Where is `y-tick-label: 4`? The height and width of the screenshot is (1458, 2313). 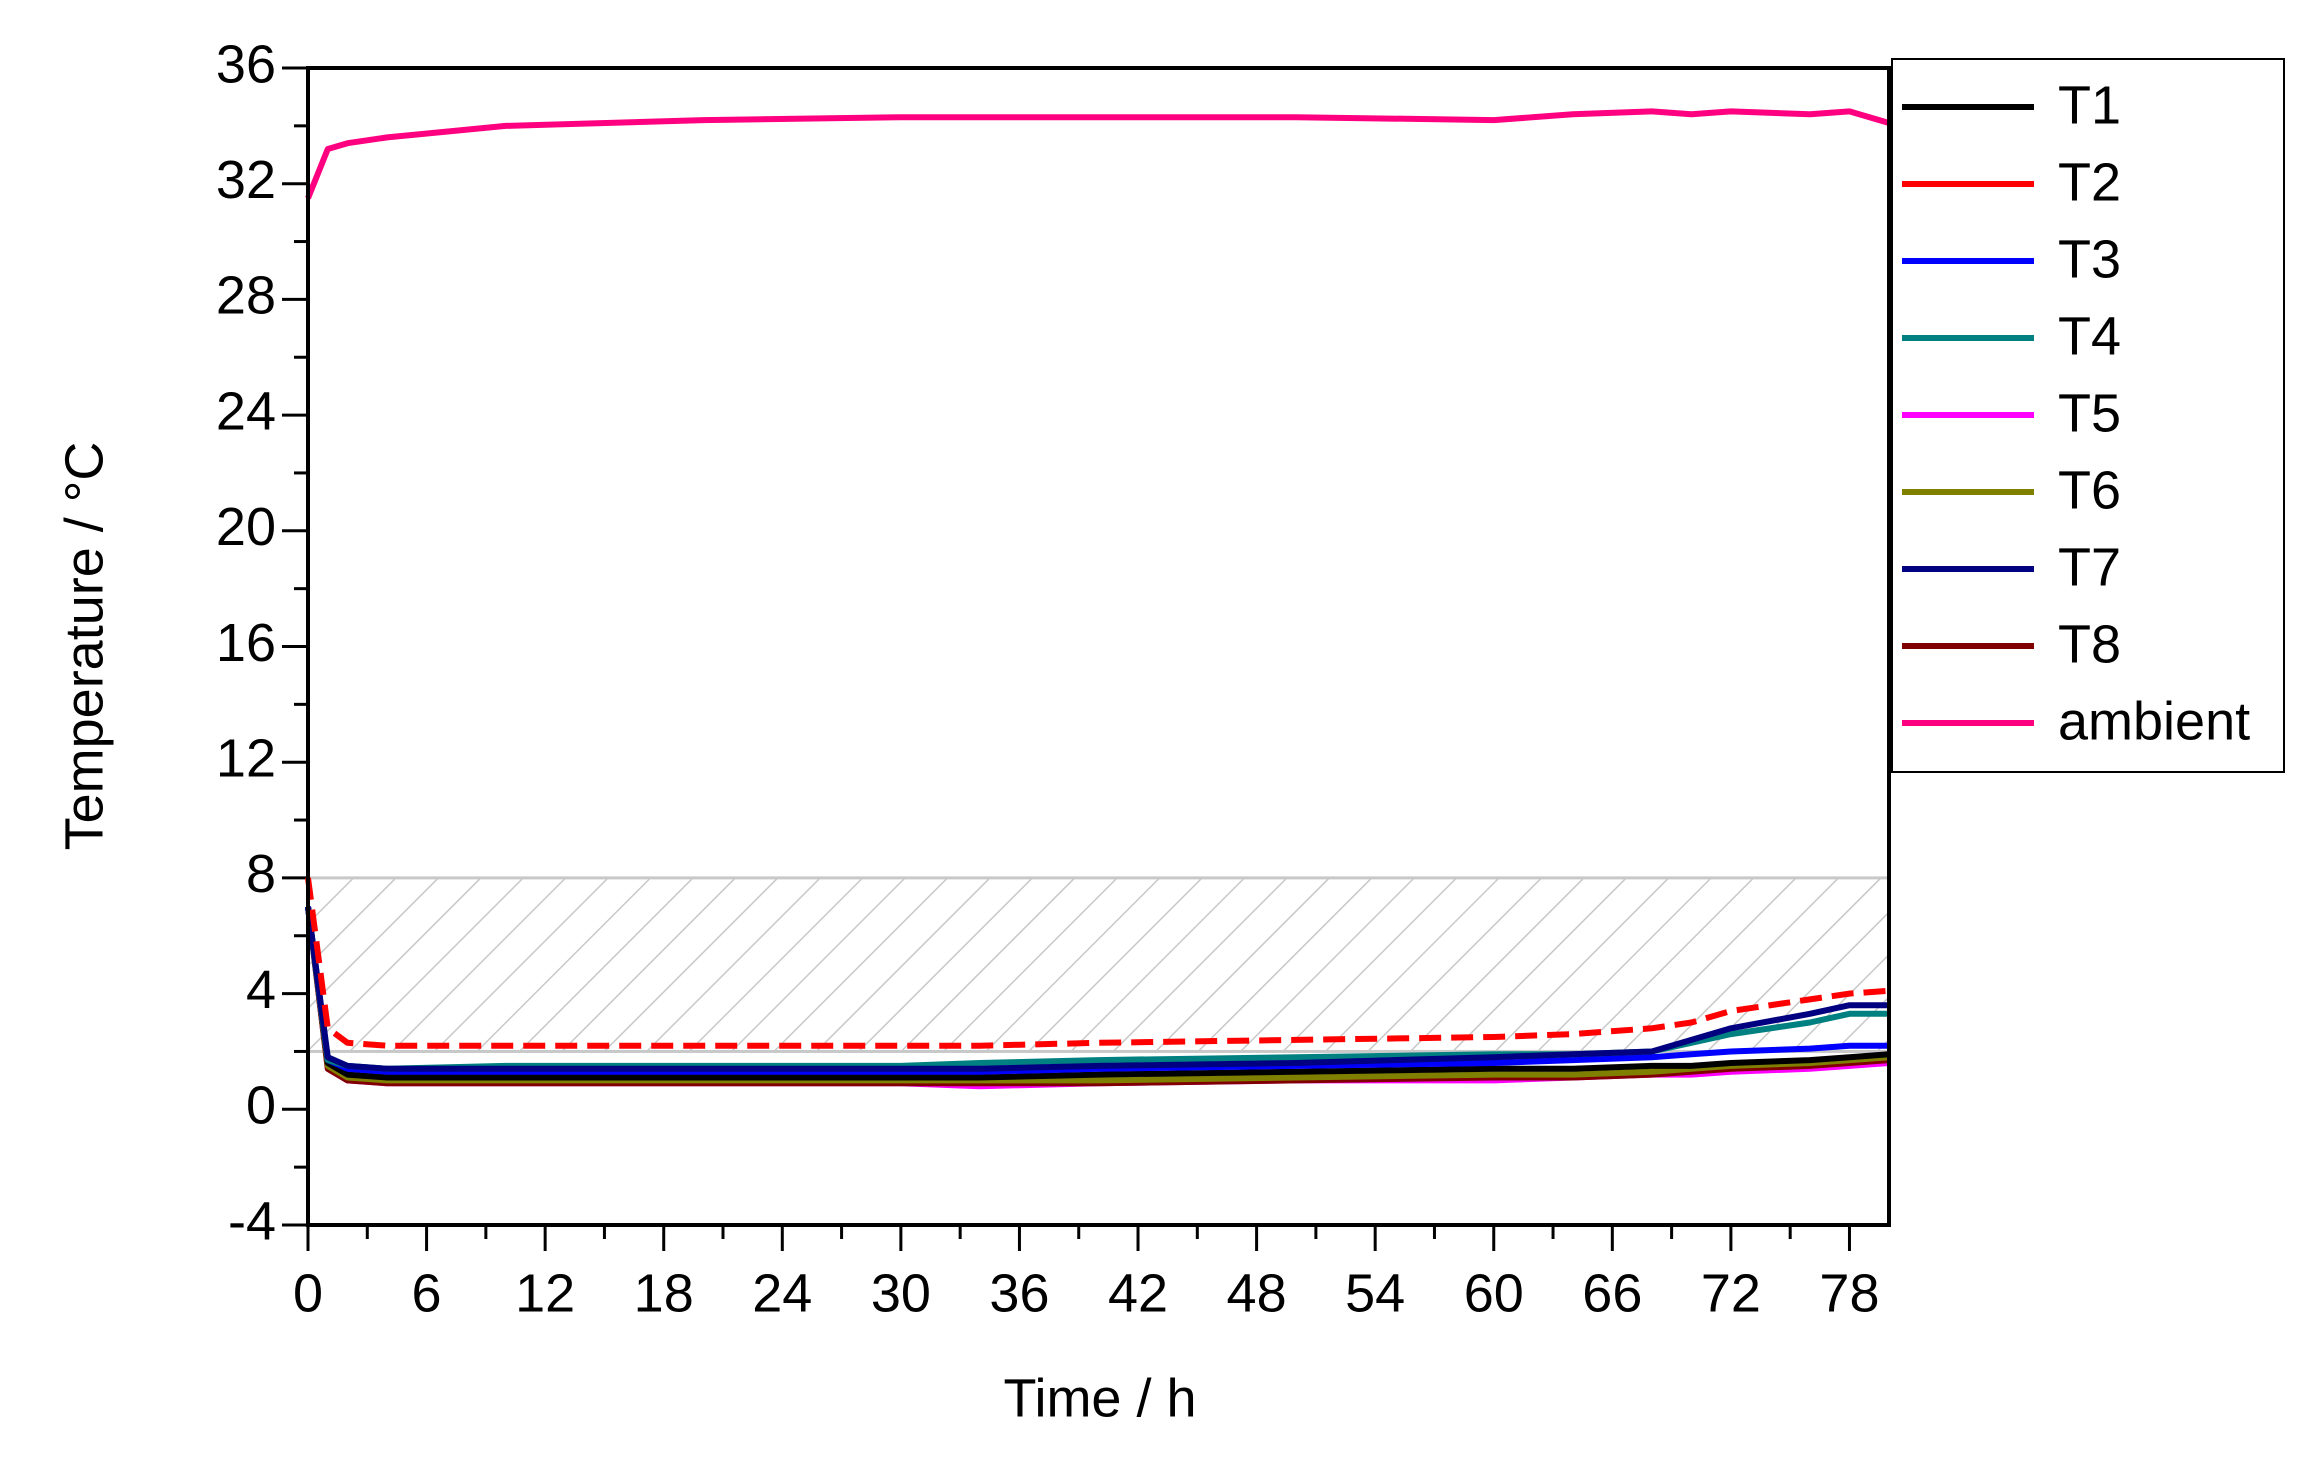
y-tick-label: 4 is located at coordinates (261, 990).